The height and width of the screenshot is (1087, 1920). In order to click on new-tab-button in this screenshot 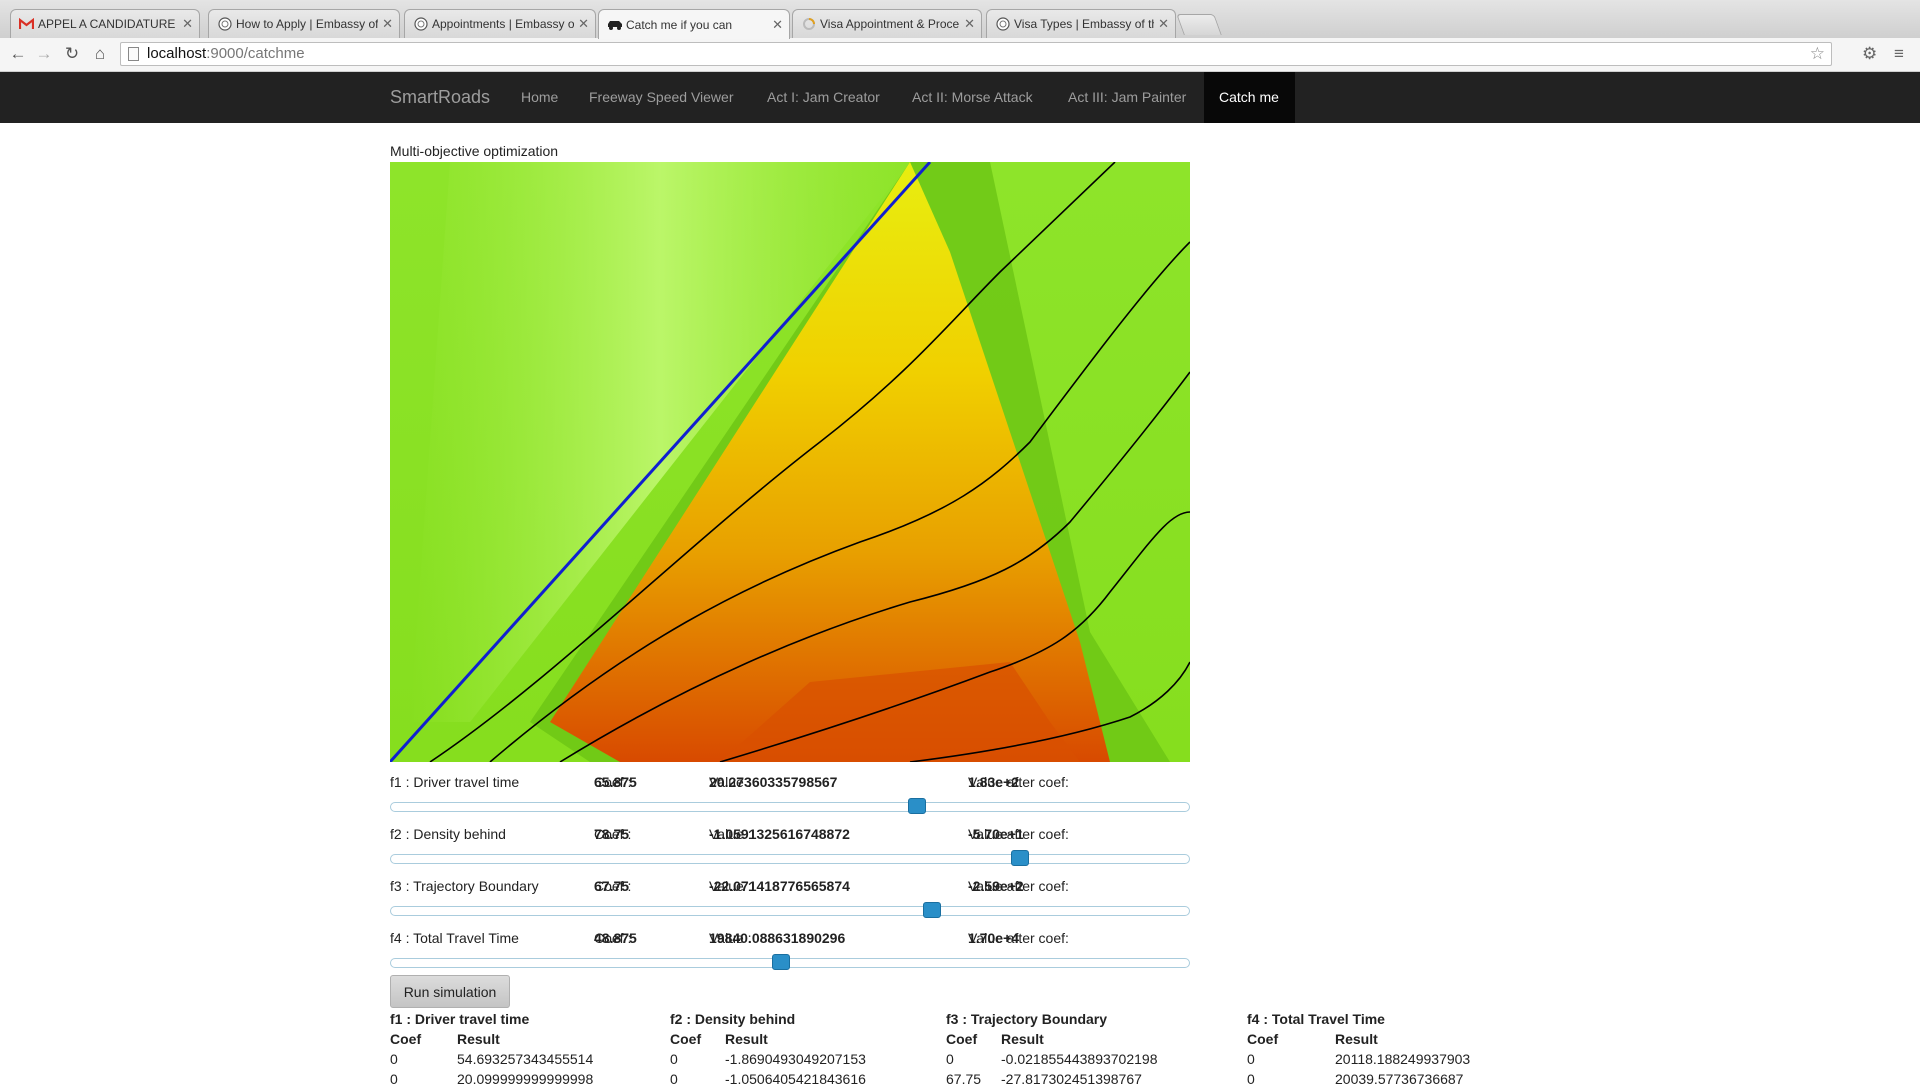, I will do `click(1199, 24)`.